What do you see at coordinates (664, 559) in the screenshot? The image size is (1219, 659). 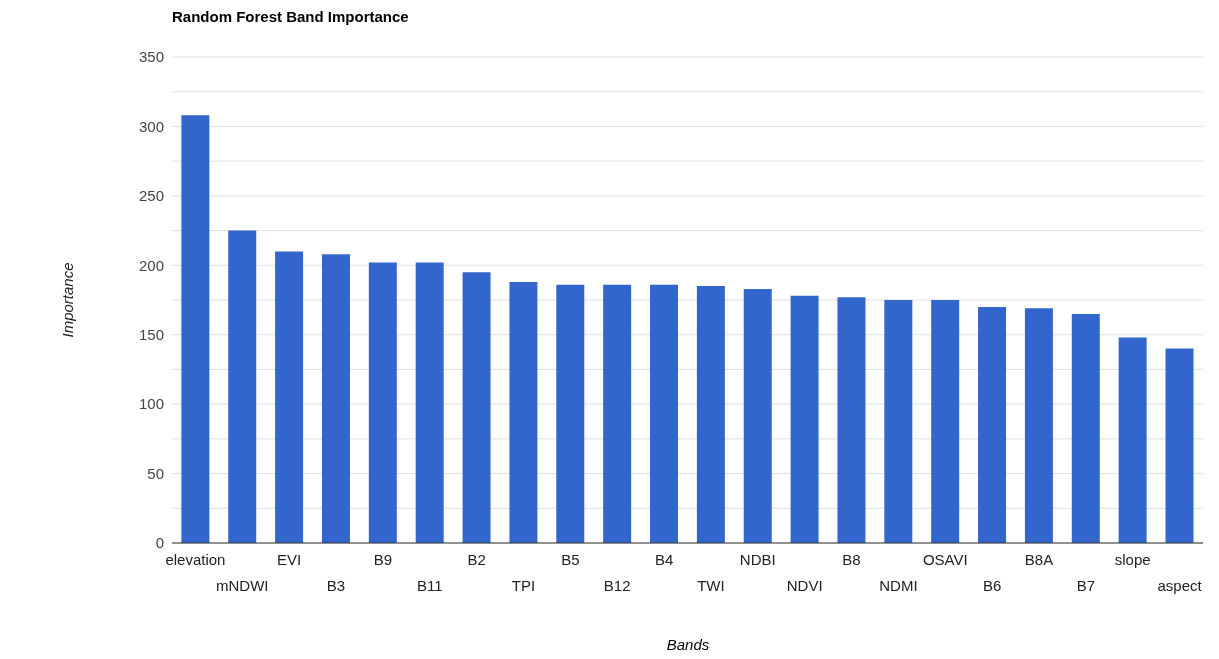 I see `x-tick-label: B4` at bounding box center [664, 559].